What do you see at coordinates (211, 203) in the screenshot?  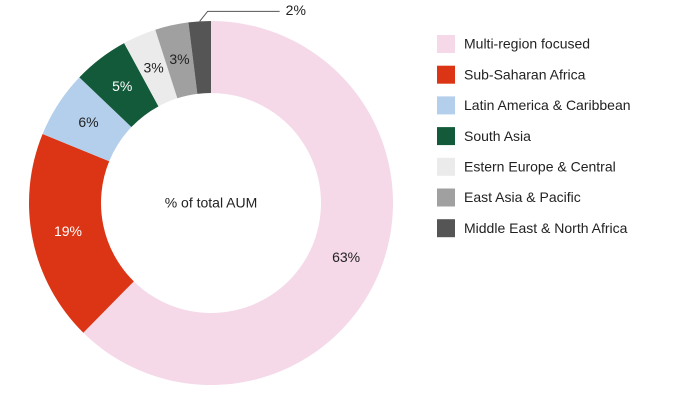 I see `center-label: % of total AUM` at bounding box center [211, 203].